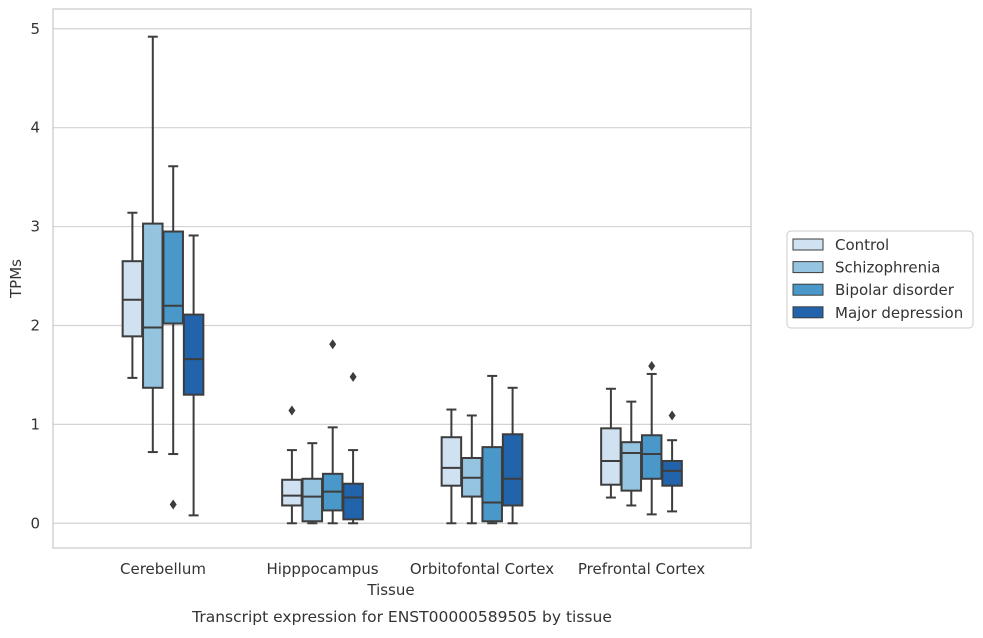 The image size is (983, 638). Describe the element at coordinates (163, 569) in the screenshot. I see `x-tick-label: Cerebellum` at that location.